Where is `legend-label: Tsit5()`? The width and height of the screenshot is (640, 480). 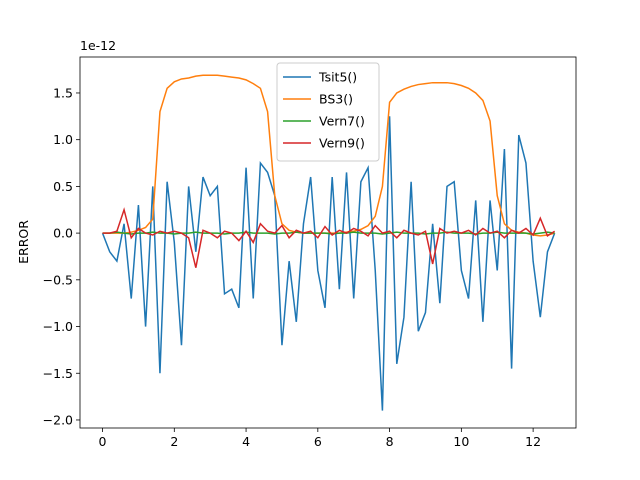
legend-label: Tsit5() is located at coordinates (337, 77).